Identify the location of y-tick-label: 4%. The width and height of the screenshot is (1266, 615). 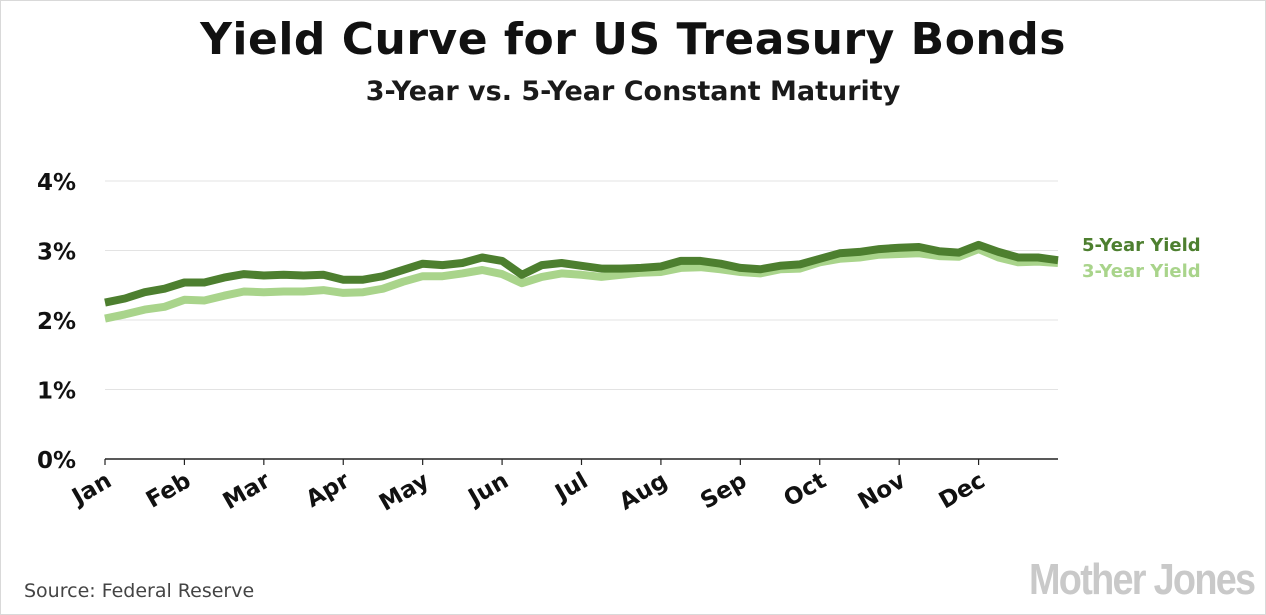
(56, 183).